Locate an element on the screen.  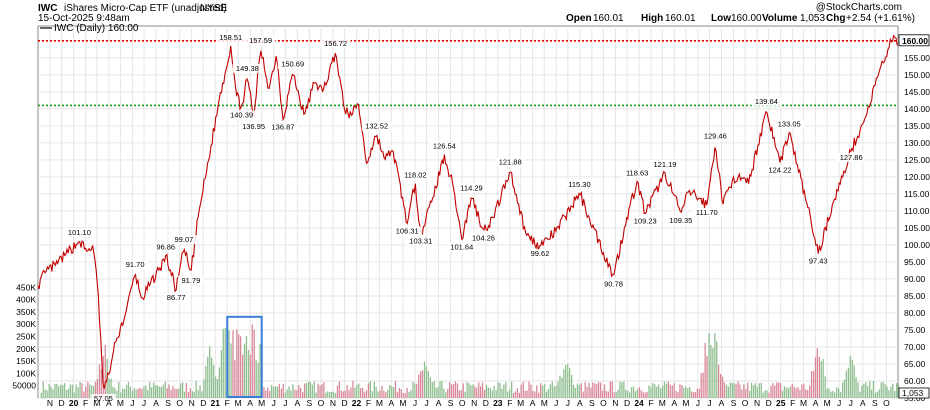
y-tick-label: 140.00 is located at coordinates (917, 109).